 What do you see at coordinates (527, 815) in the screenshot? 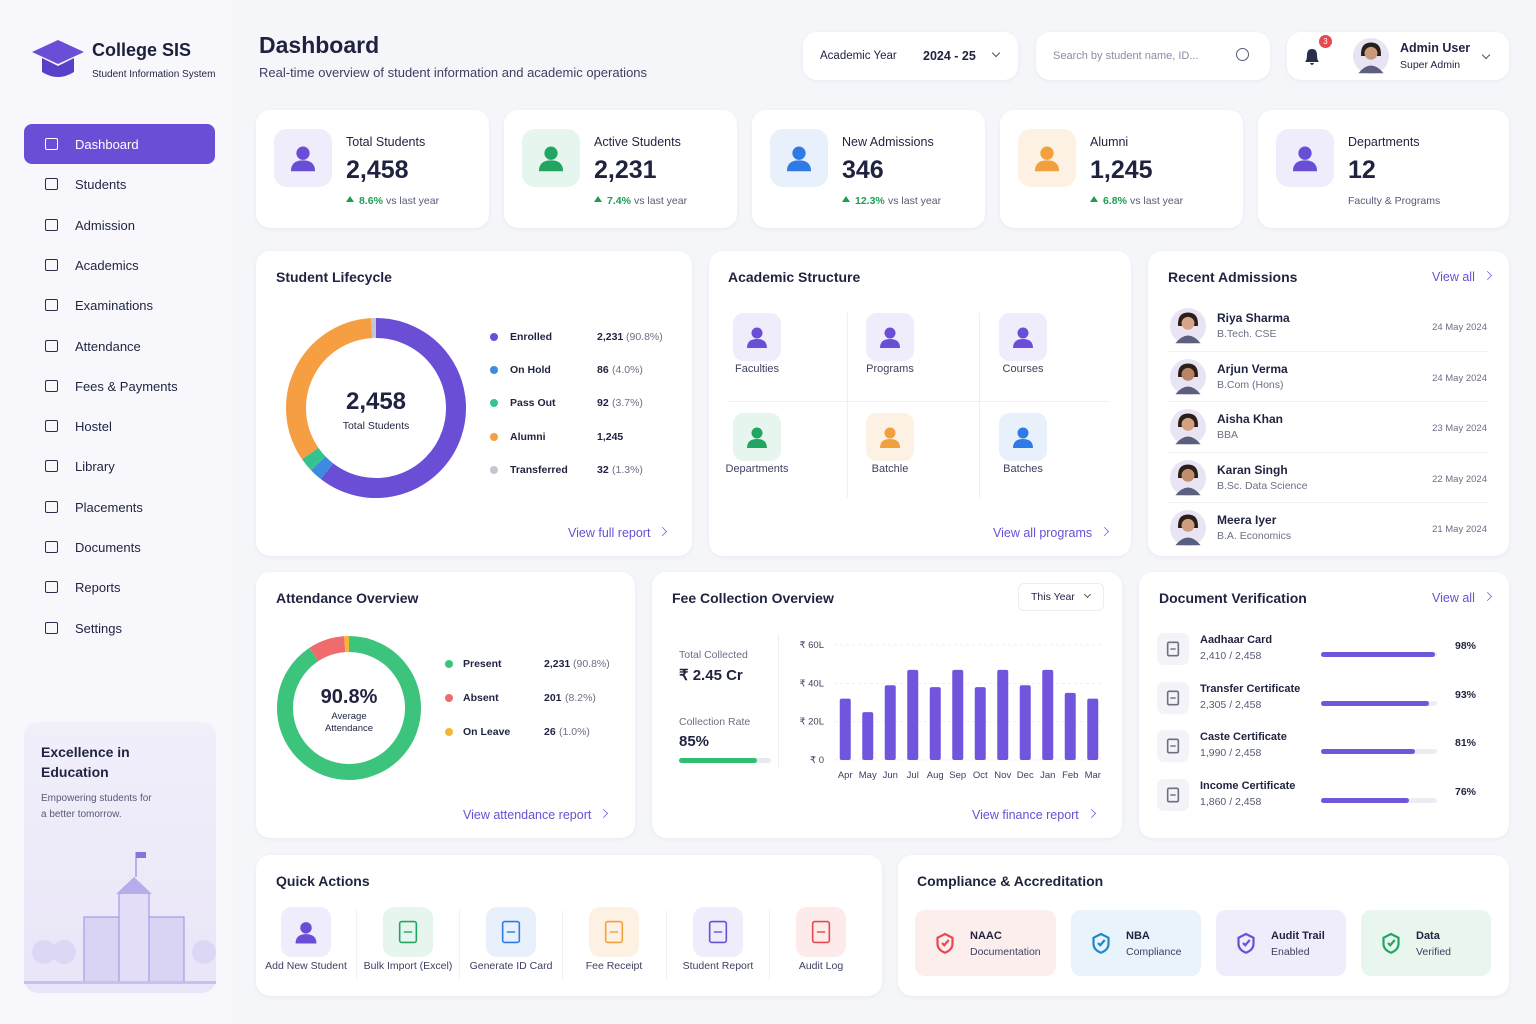
I see `link: View attendance report` at bounding box center [527, 815].